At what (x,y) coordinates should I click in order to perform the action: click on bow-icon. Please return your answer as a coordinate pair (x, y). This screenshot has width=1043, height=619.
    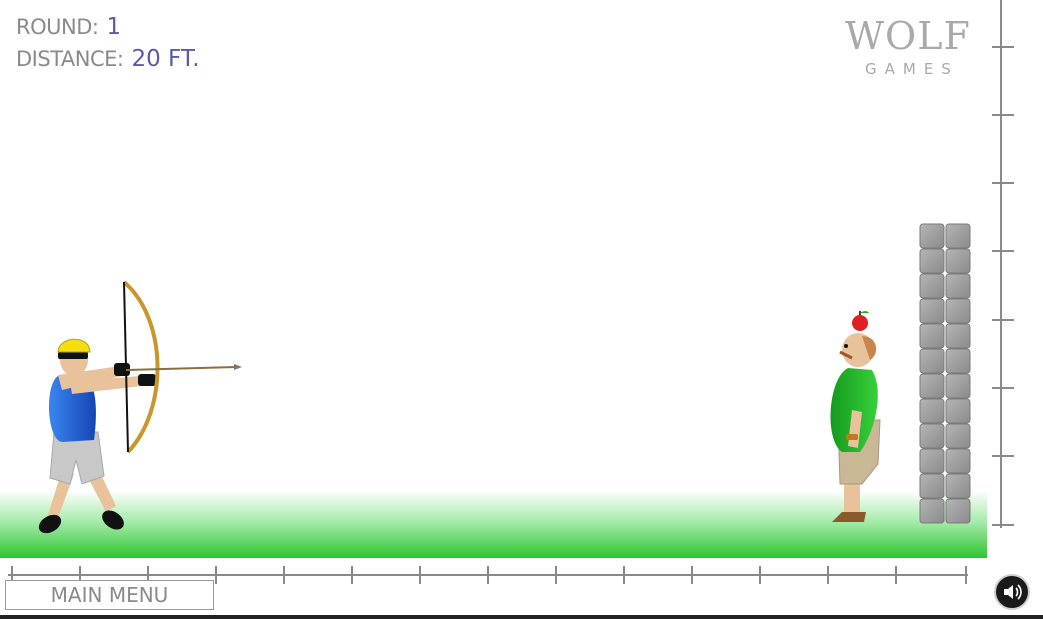
    Looking at the image, I should click on (141, 367).